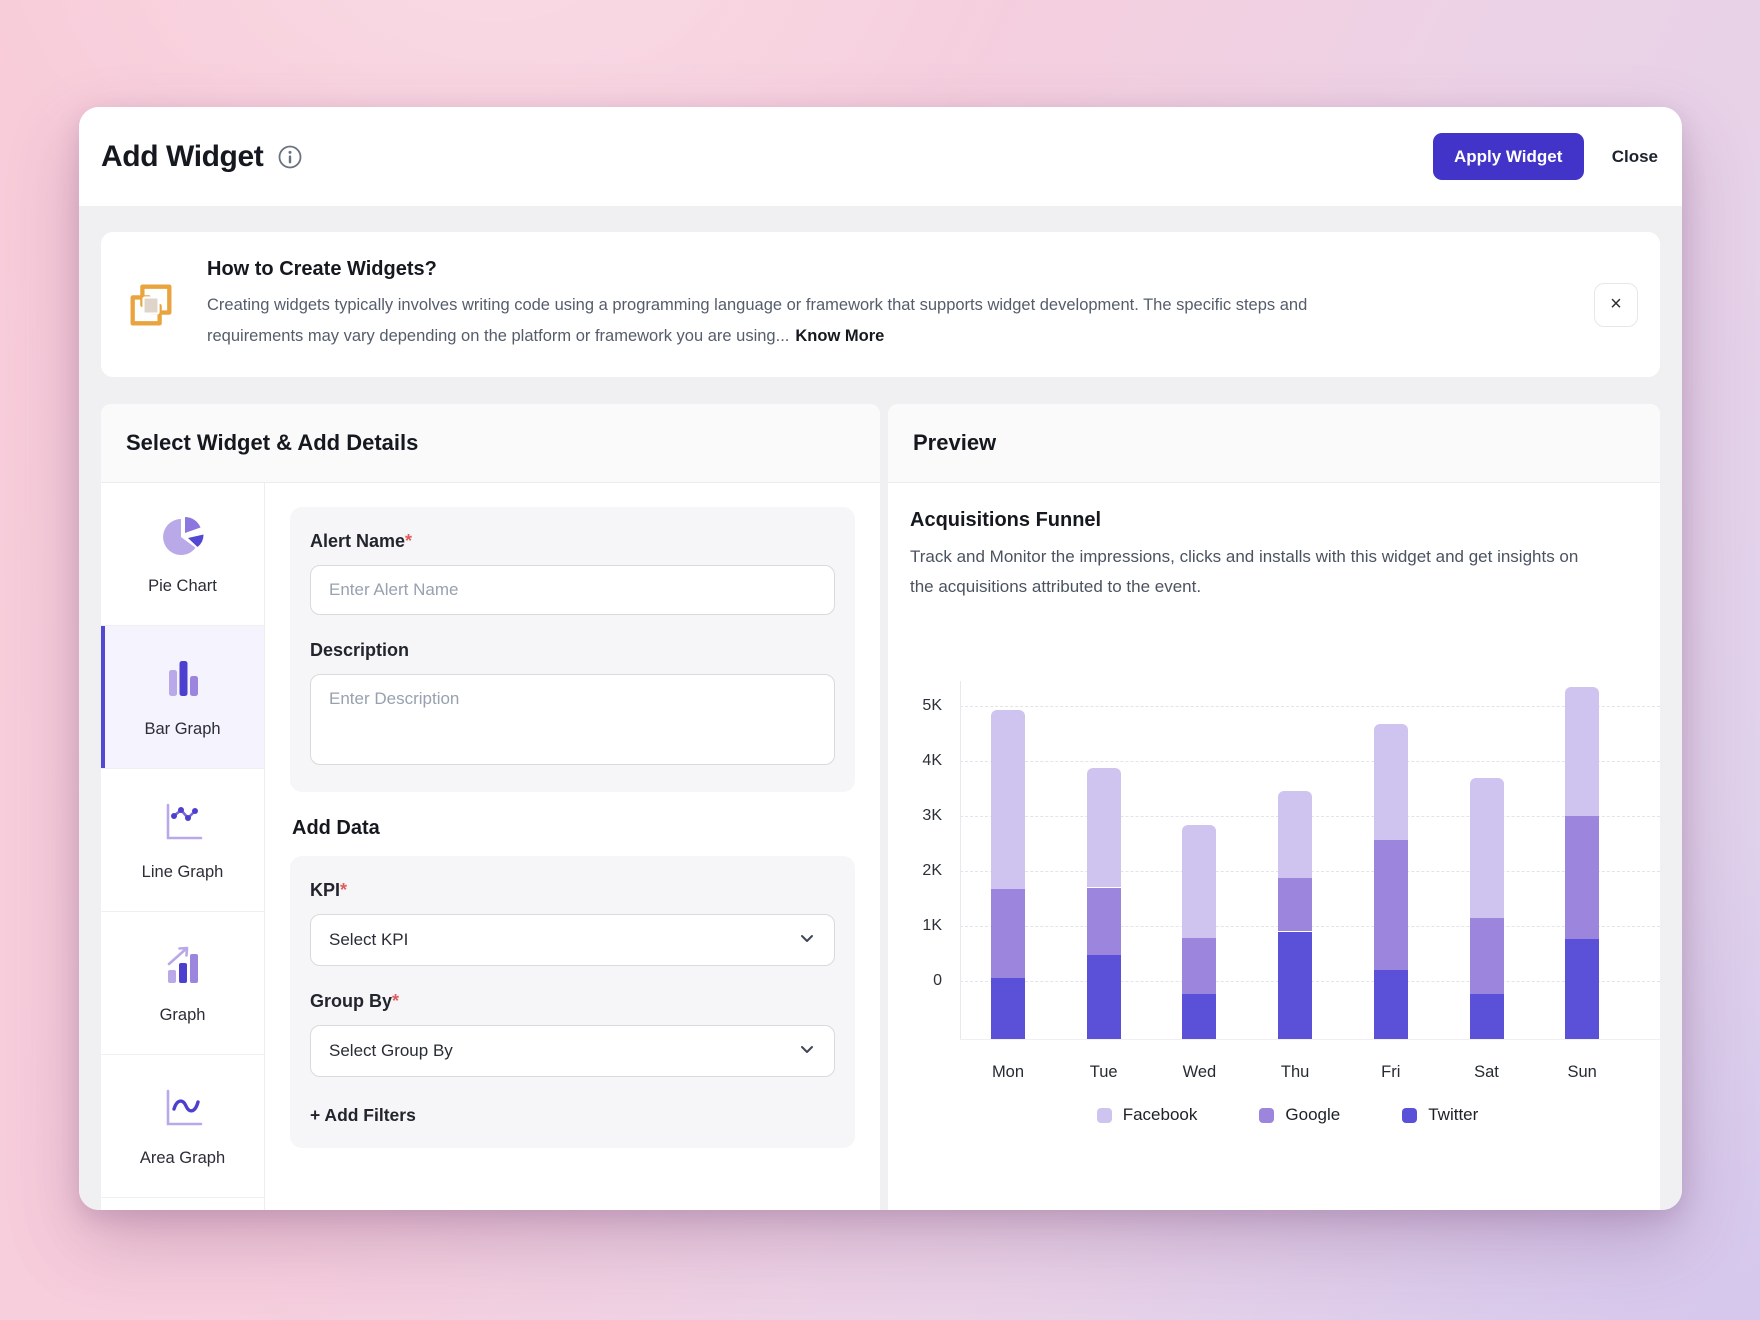  Describe the element at coordinates (290, 157) in the screenshot. I see `info-icon` at that location.